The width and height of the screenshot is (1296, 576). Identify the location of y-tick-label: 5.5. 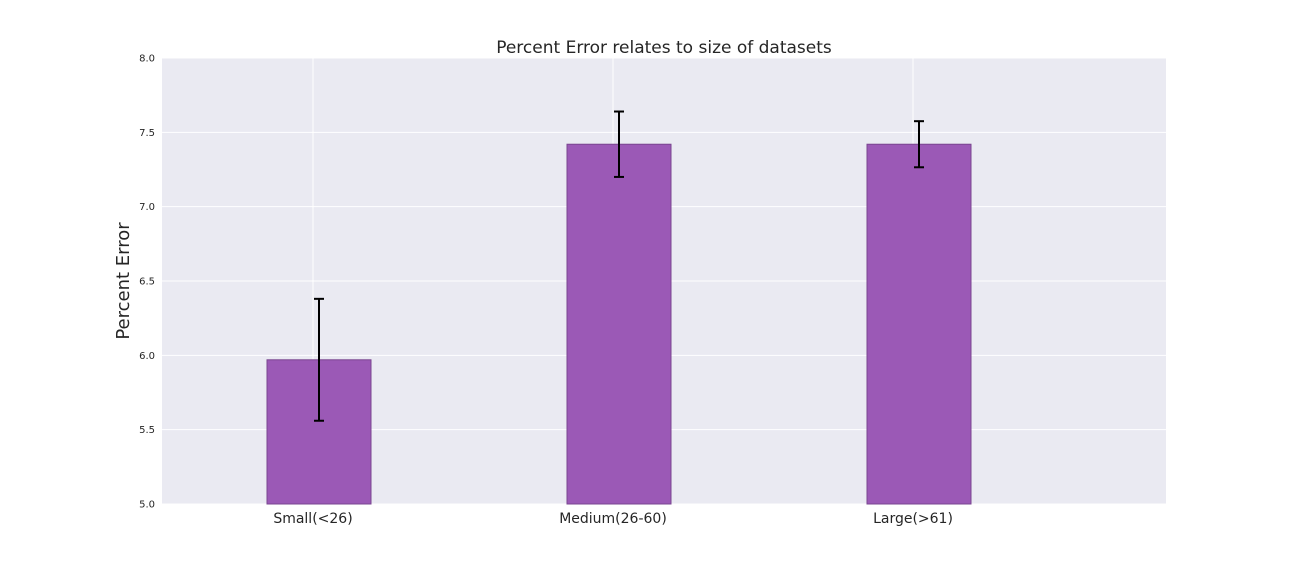
(147, 430).